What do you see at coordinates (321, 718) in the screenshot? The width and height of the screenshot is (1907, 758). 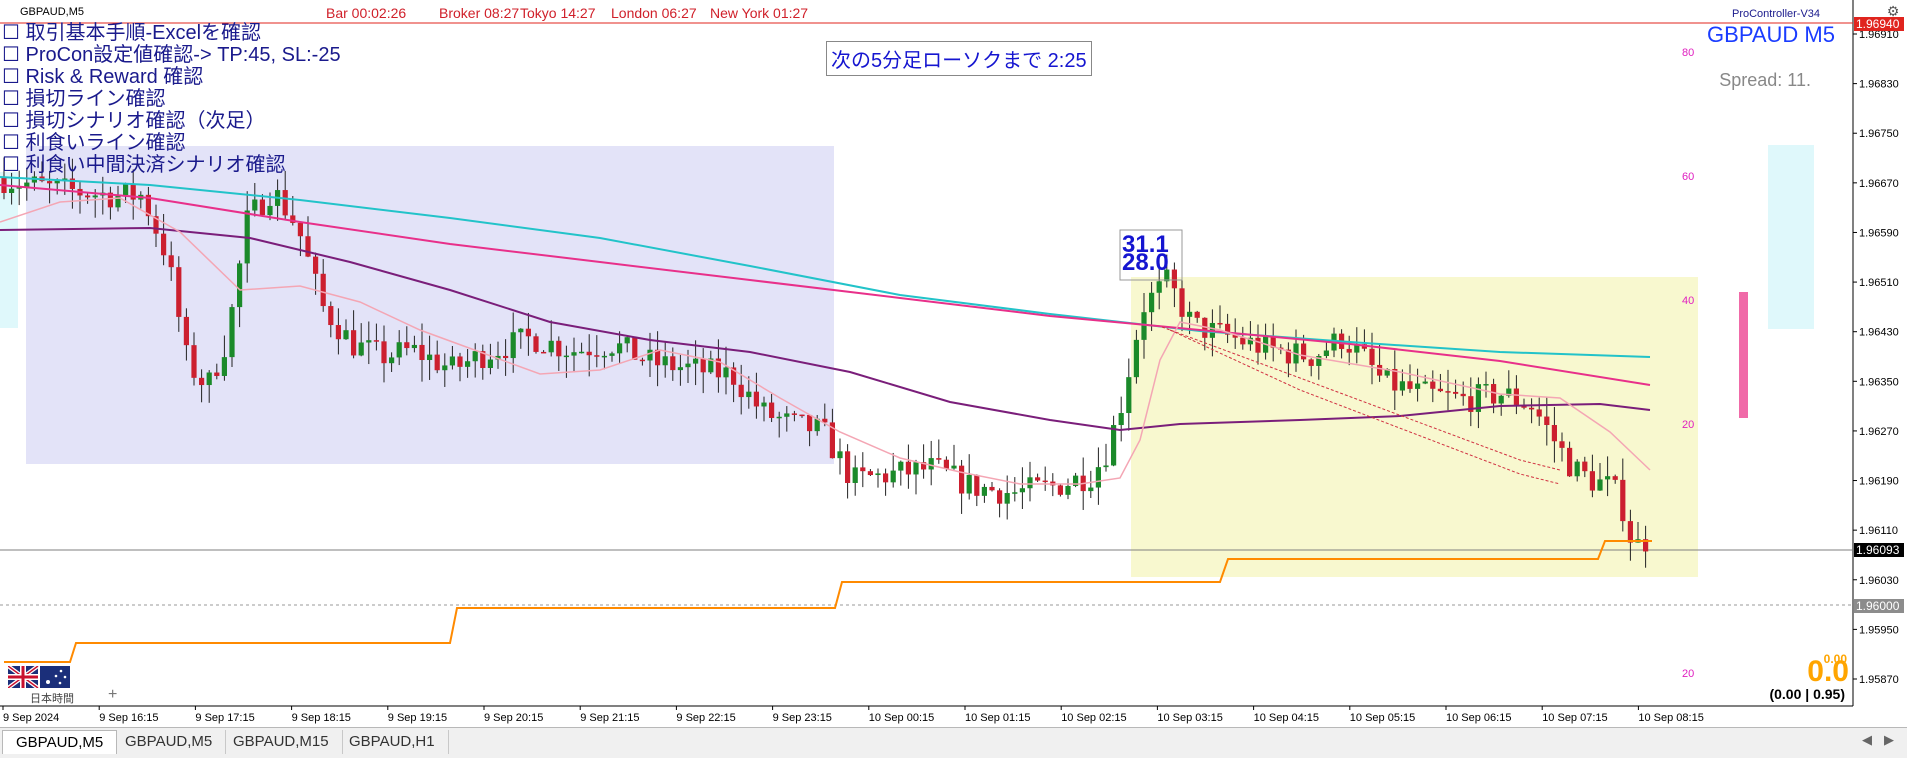 I see `time-axis-label: 9 Sep 18:15` at bounding box center [321, 718].